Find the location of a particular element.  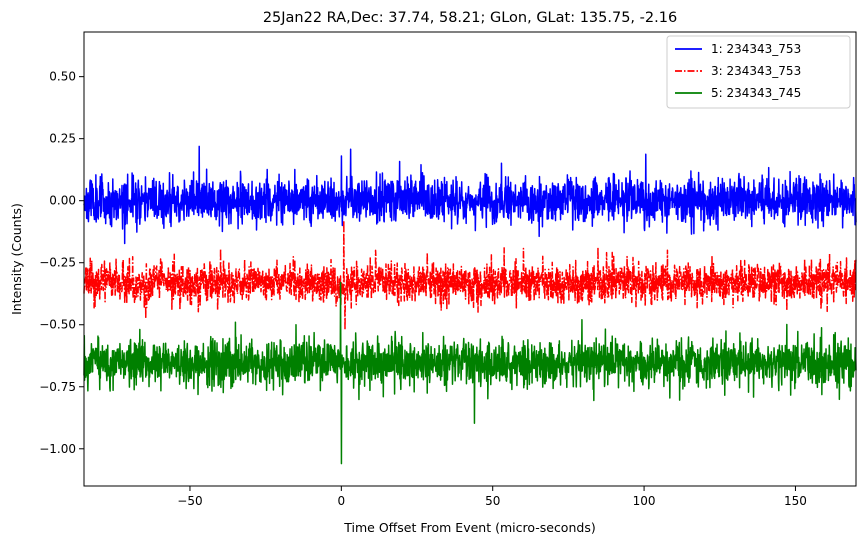

y-axis-label: Intensity (Counts) is located at coordinates (16, 259).